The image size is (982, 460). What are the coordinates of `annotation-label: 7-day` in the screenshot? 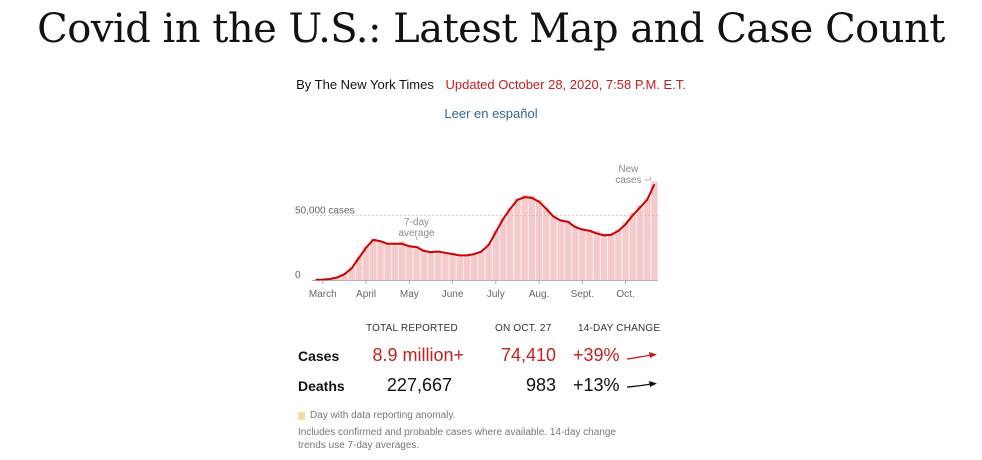 It's located at (416, 222).